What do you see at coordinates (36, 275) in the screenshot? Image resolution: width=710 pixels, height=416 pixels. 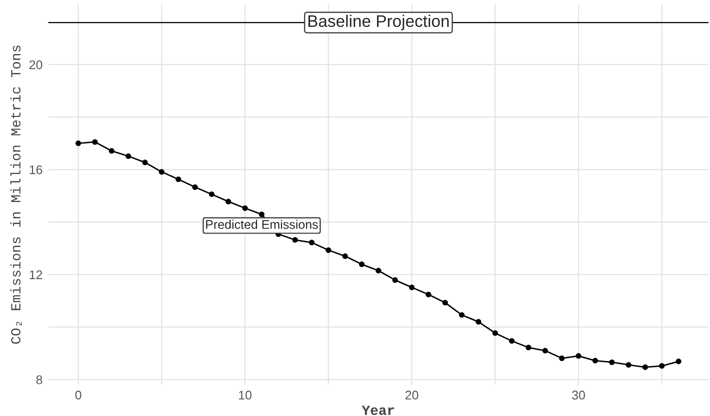 I see `y-tick-label: 12` at bounding box center [36, 275].